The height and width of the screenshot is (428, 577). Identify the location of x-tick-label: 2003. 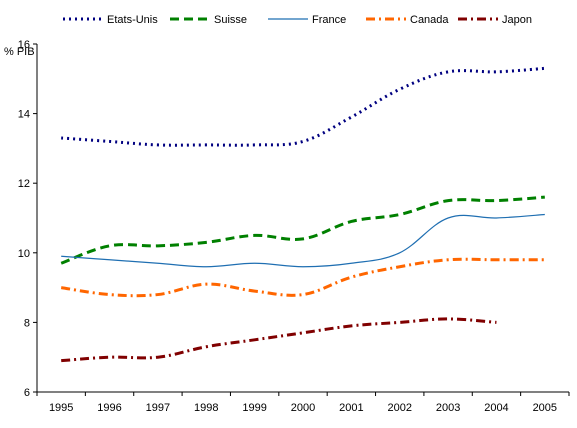
(448, 408).